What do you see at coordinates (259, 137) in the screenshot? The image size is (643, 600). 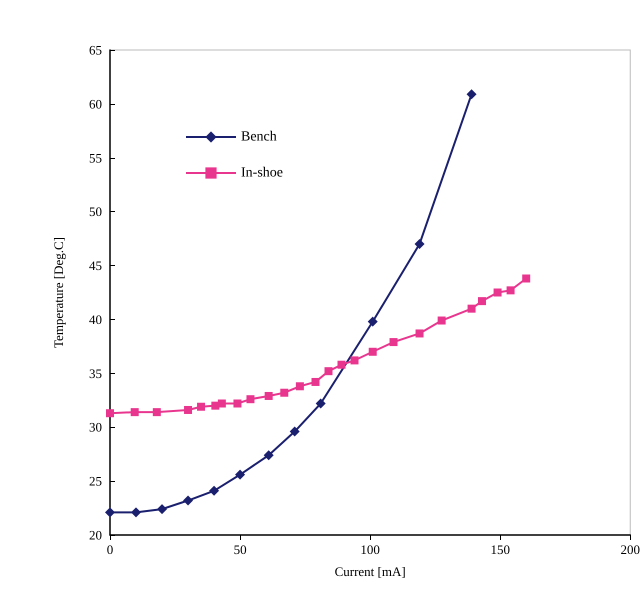 I see `legend-label: Bench` at bounding box center [259, 137].